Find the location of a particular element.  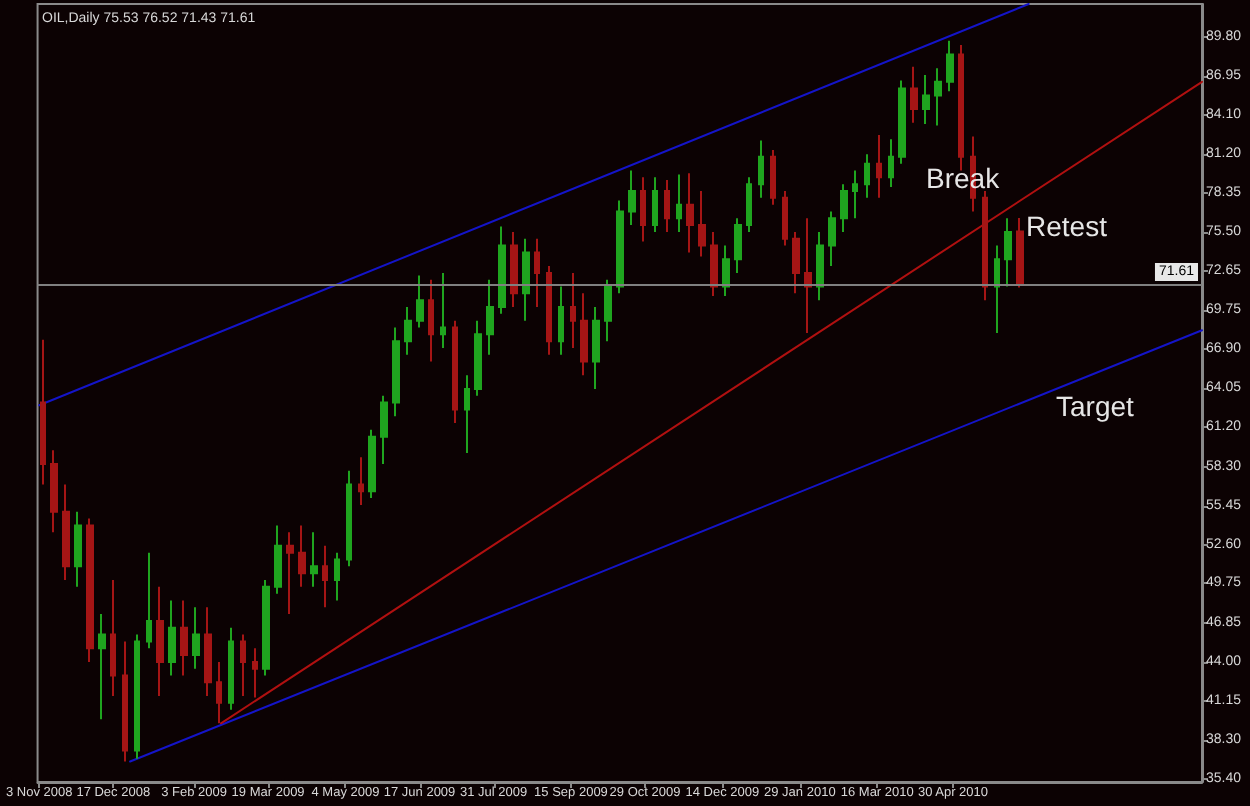

annotation: Target is located at coordinates (1095, 406).